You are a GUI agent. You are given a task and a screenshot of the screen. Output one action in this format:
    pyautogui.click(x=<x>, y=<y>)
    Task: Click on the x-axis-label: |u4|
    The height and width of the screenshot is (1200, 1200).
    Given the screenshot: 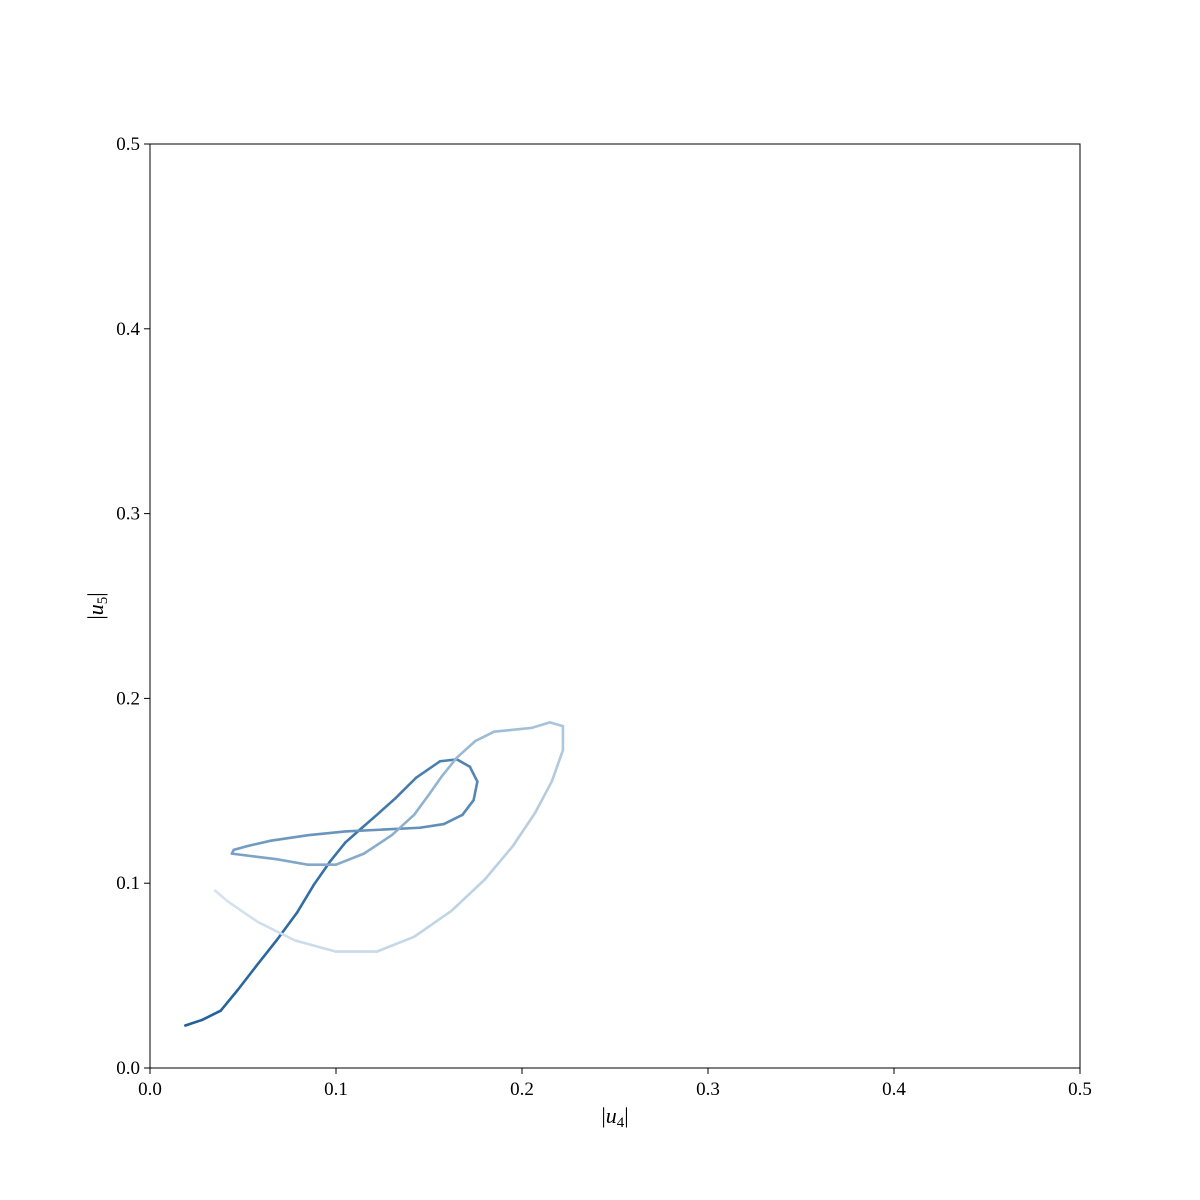 What is the action you would take?
    pyautogui.click(x=614, y=1117)
    